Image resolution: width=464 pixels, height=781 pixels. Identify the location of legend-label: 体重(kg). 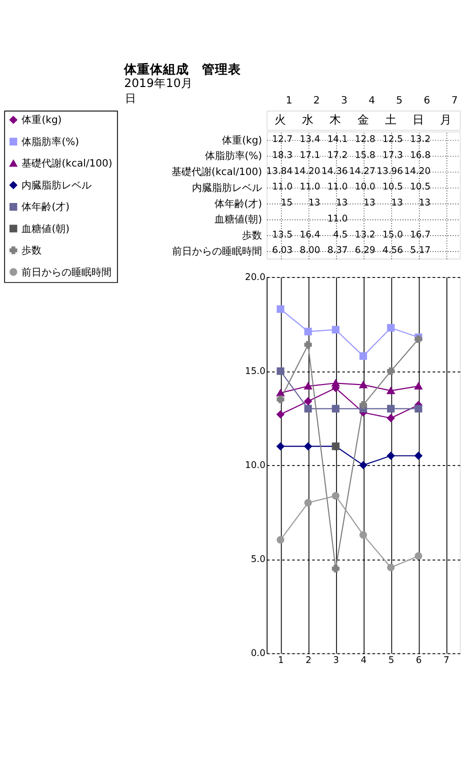
(42, 120).